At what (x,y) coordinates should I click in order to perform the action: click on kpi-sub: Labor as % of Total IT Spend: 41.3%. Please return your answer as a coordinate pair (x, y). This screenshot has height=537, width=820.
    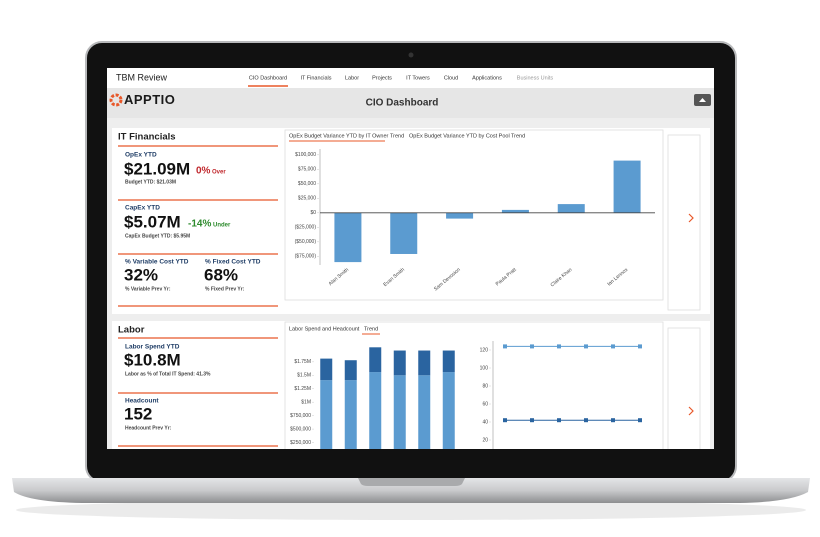
    Looking at the image, I should click on (168, 374).